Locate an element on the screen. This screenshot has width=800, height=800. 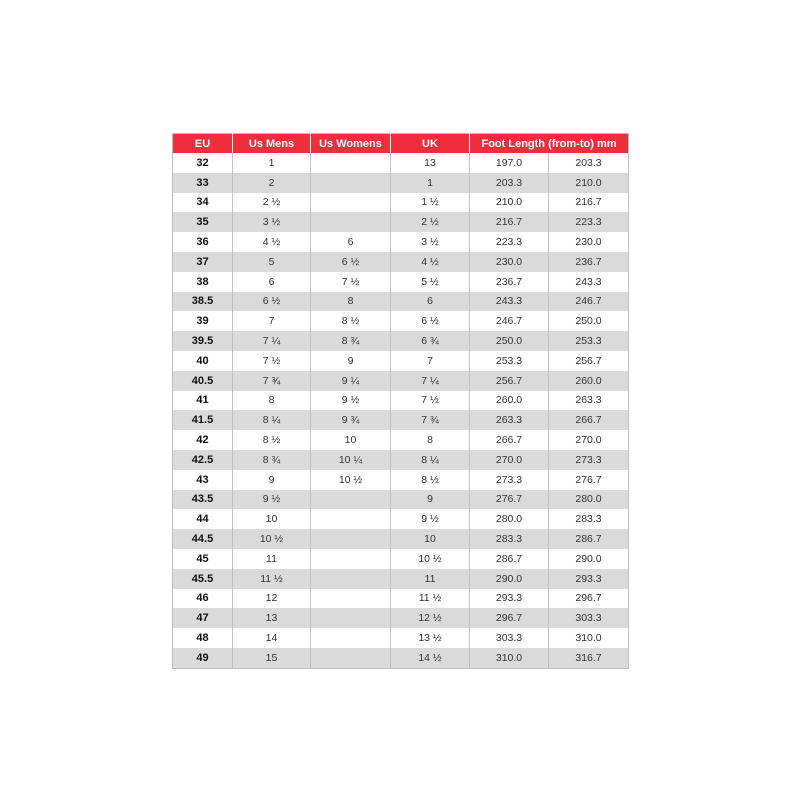
foot-length-from-cell: 197.0 is located at coordinates (509, 163).